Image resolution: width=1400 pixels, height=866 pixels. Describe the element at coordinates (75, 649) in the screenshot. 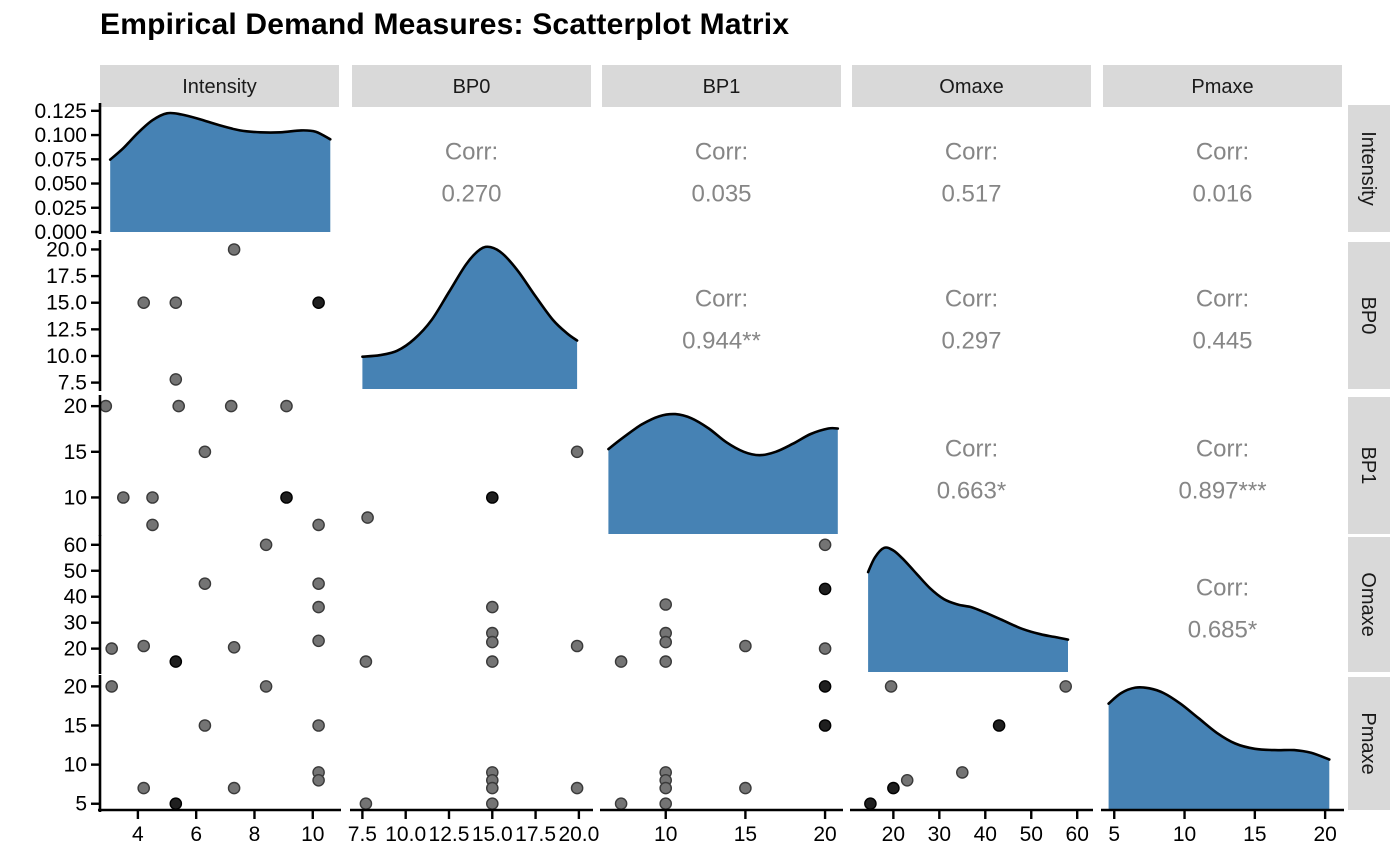

I see `y-tick-label-Omaxe: 20` at that location.